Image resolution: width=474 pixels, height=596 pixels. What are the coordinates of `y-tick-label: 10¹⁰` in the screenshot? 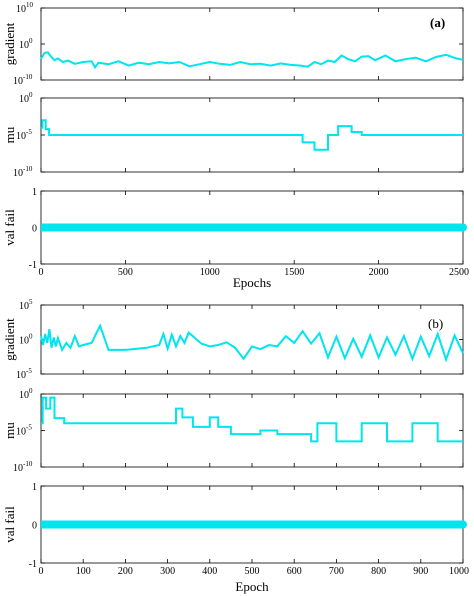 It's located at (25, 8).